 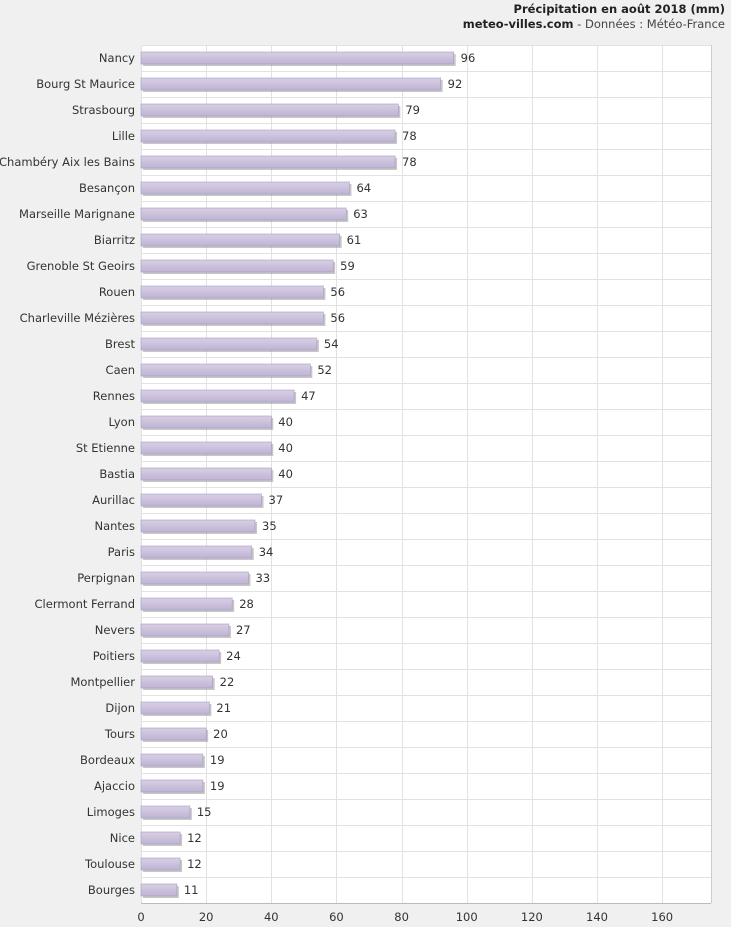 I want to click on x-tick-label: 20, so click(x=206, y=917).